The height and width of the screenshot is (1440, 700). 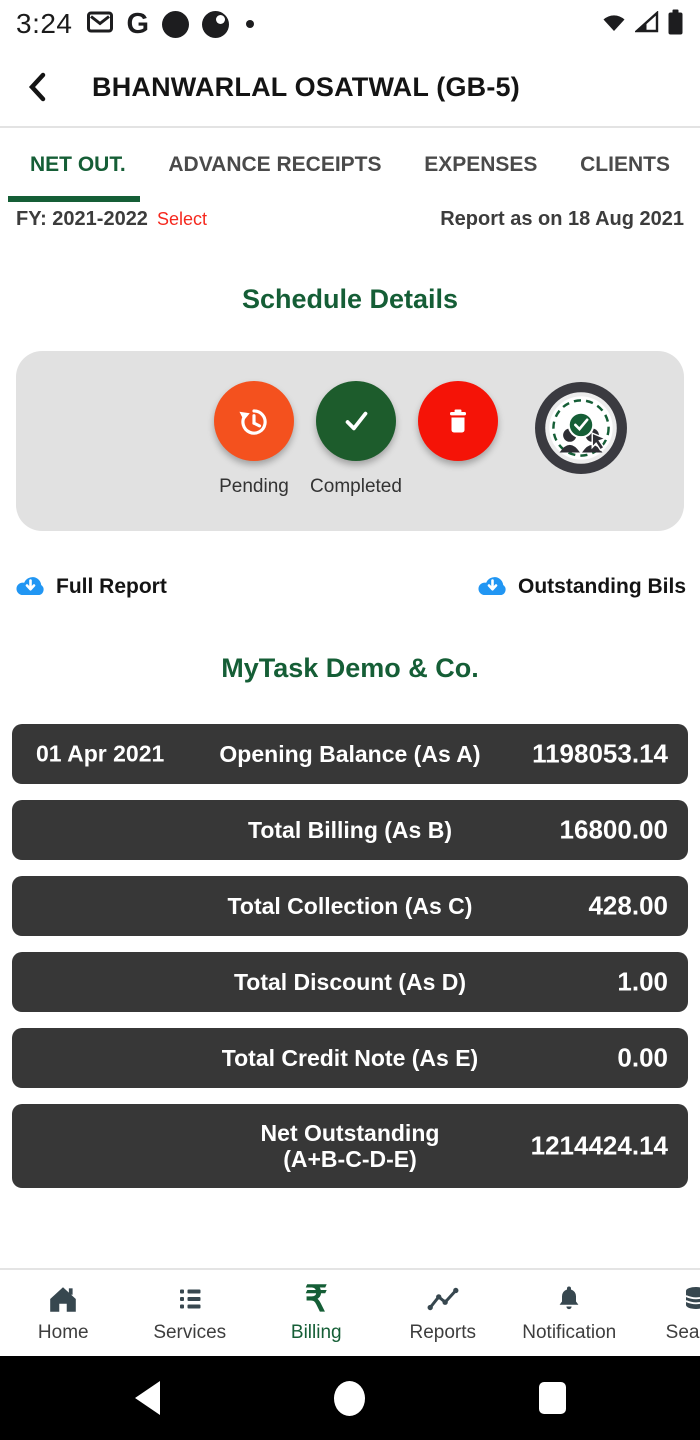 What do you see at coordinates (100, 753) in the screenshot?
I see `row-date: 01 Apr 2021` at bounding box center [100, 753].